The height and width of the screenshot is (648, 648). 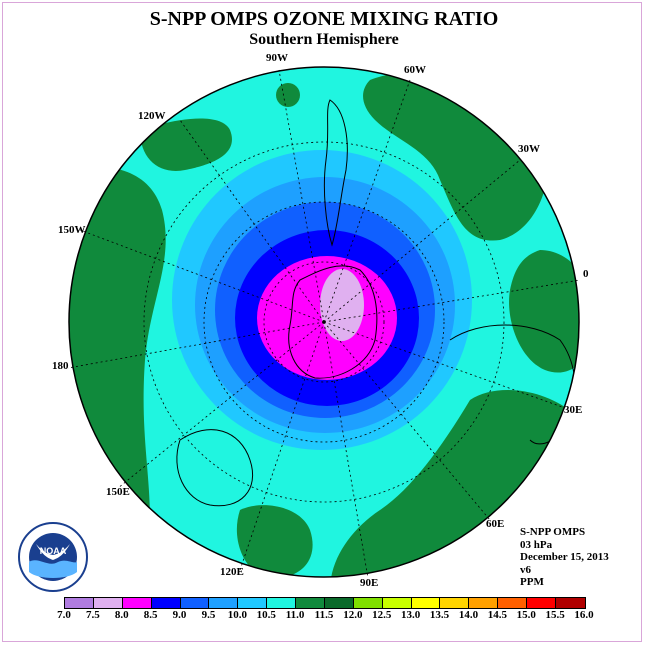 What do you see at coordinates (525, 569) in the screenshot?
I see `info-version: v6` at bounding box center [525, 569].